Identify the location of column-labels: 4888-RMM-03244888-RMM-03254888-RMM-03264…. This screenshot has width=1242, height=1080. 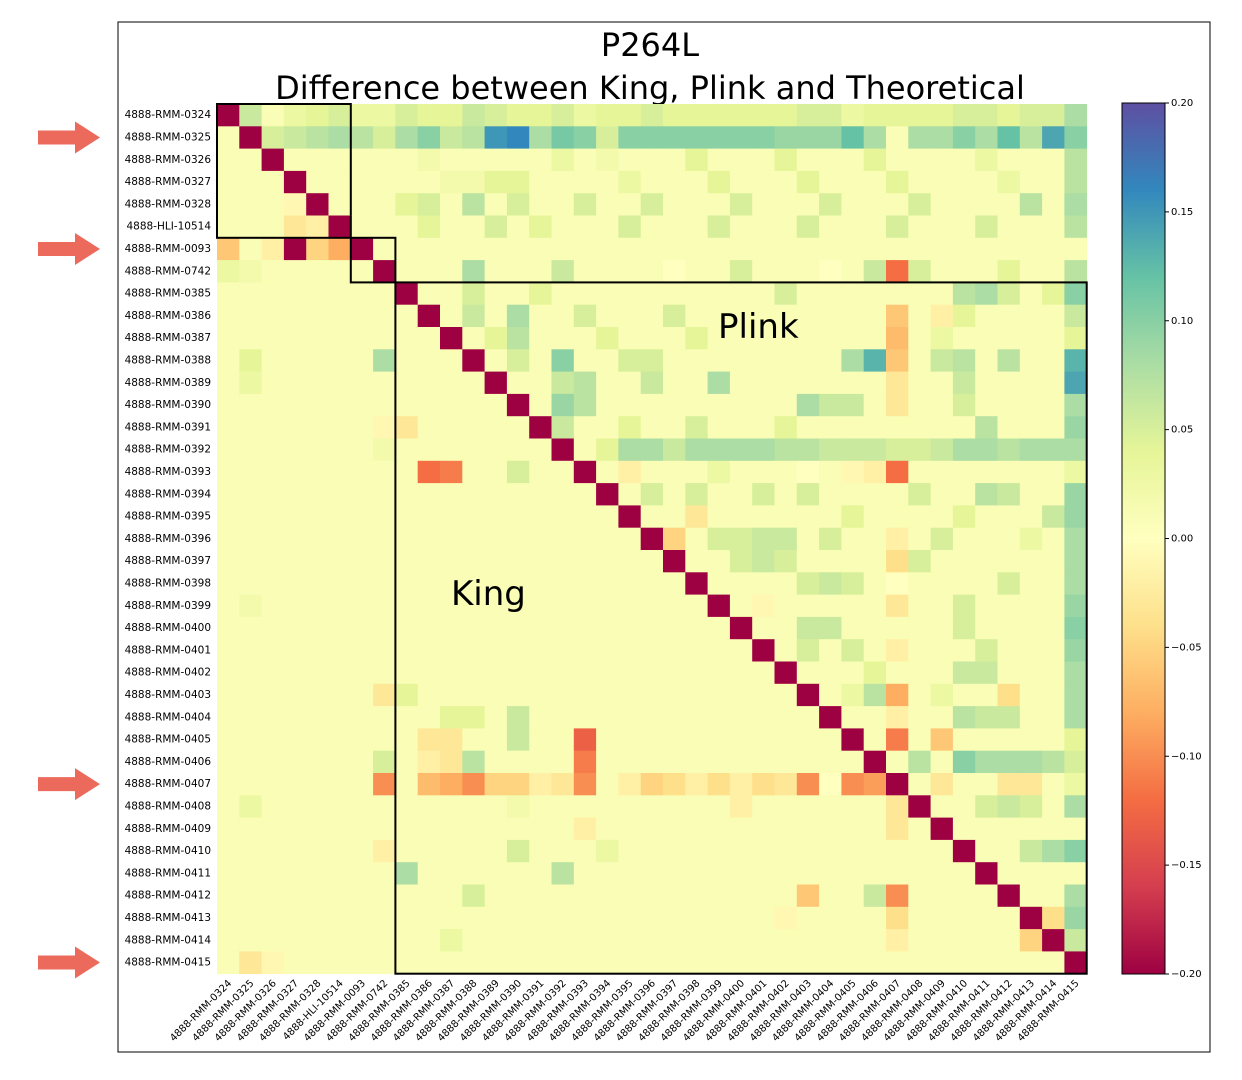
(624, 1011).